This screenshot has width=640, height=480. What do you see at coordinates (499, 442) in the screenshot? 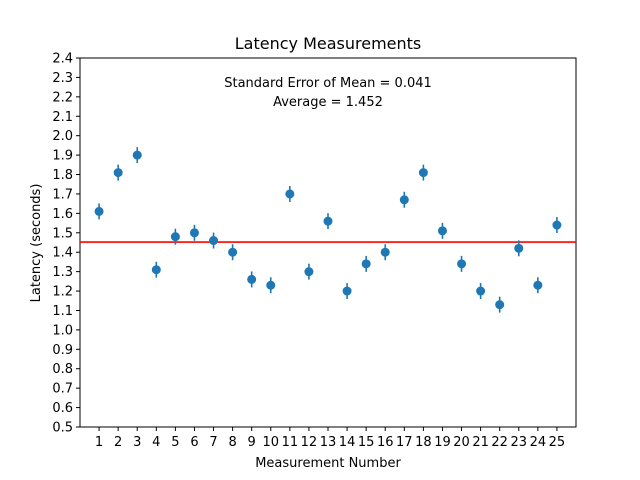
I see `x-tick-label: 22` at bounding box center [499, 442].